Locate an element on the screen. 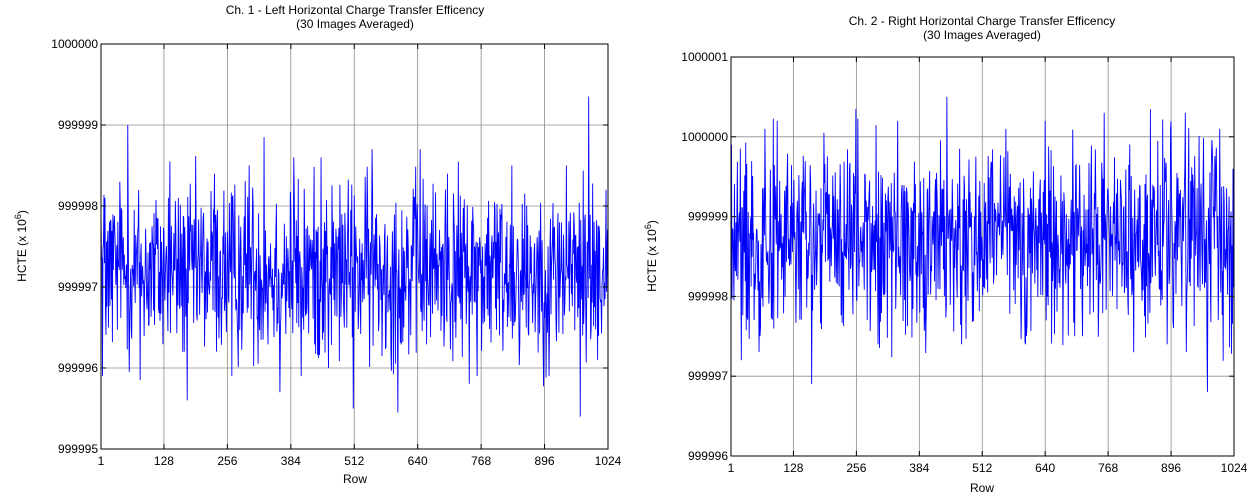 This screenshot has height=497, width=1252. chart-right-xtick-label: 1024 is located at coordinates (1234, 468).